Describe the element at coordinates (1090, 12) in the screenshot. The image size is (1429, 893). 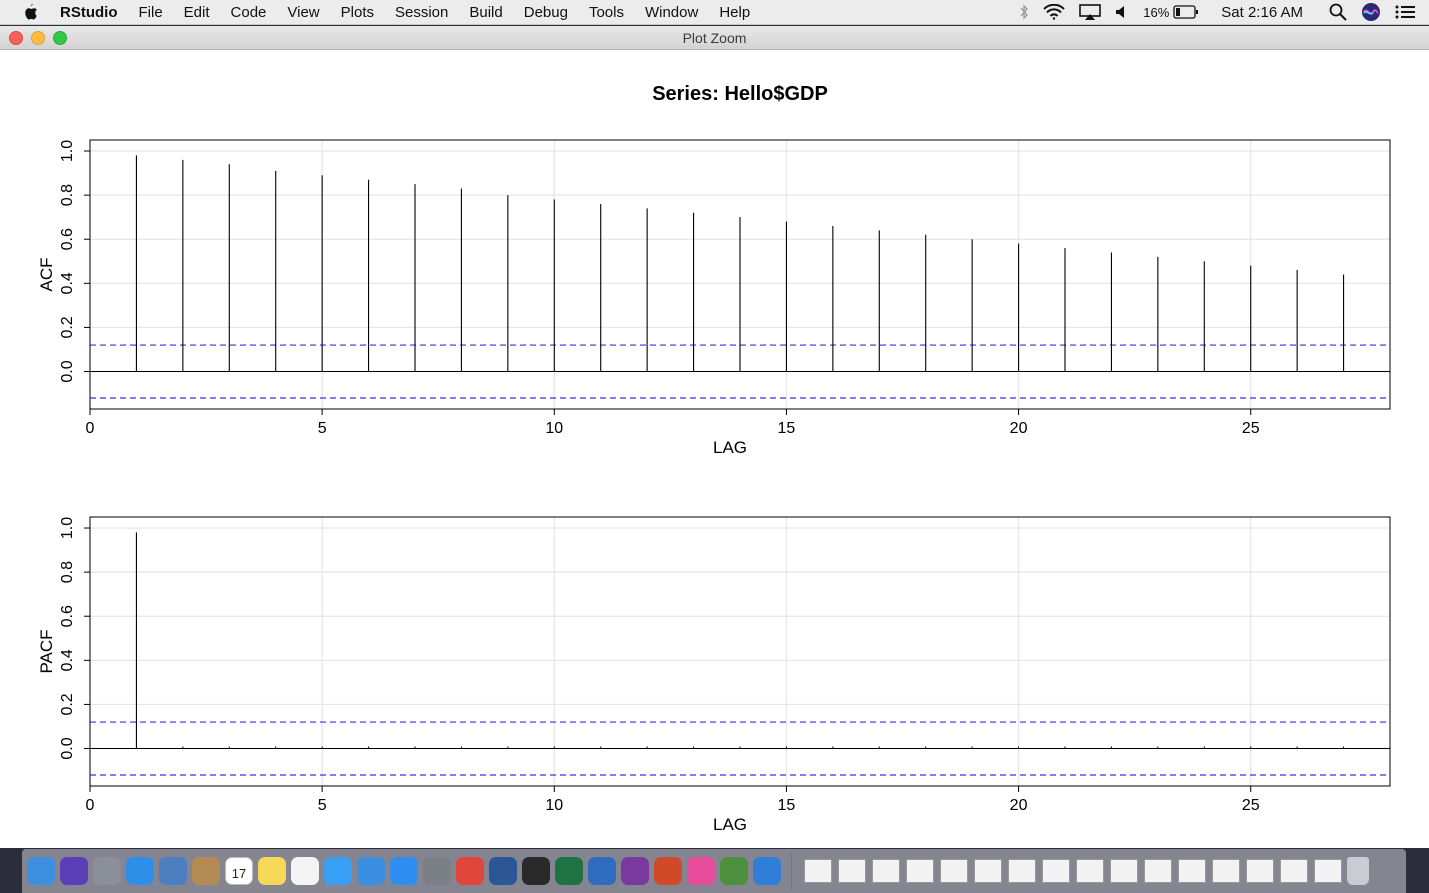
I see `airplay-icon` at that location.